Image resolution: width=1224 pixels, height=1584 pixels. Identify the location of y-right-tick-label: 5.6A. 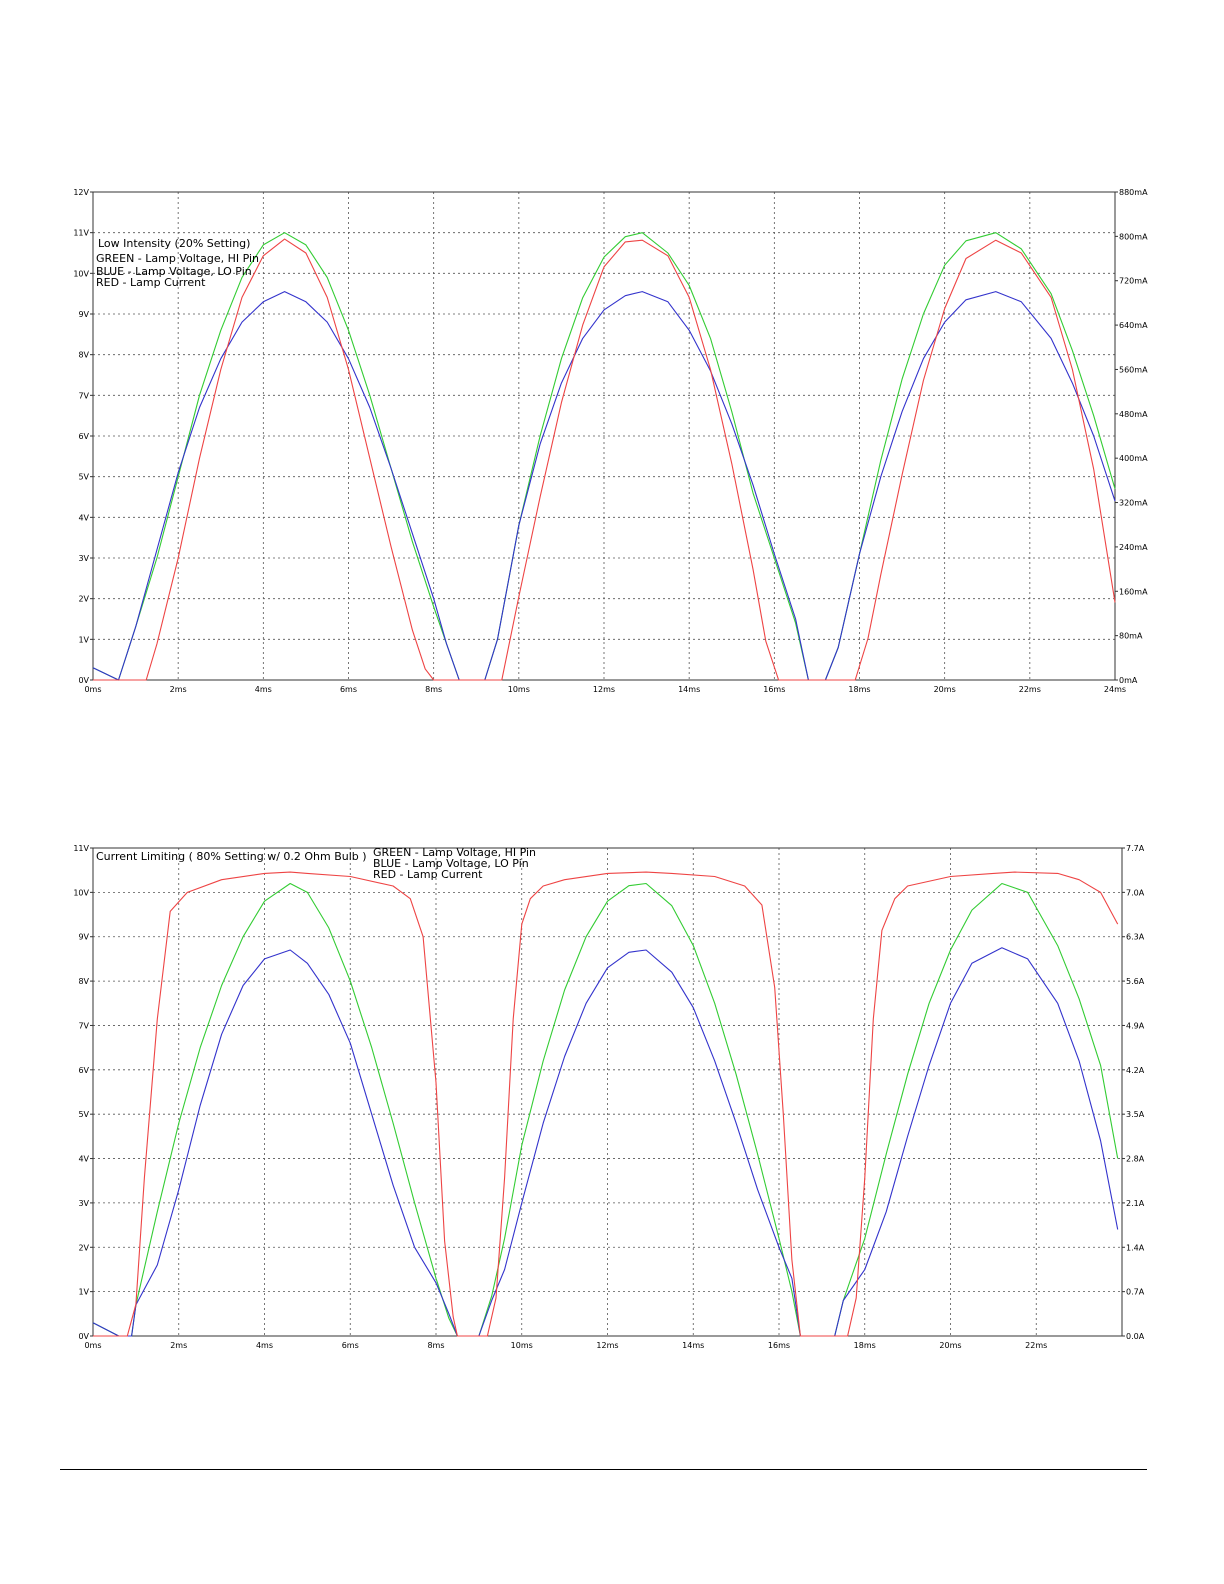
(1135, 981).